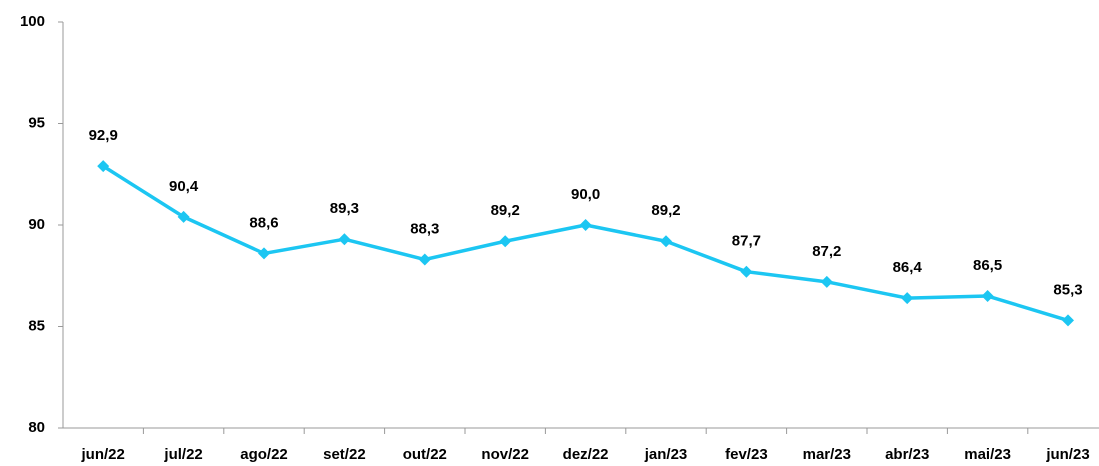  Describe the element at coordinates (425, 454) in the screenshot. I see `x-tick-label: out/22` at that location.